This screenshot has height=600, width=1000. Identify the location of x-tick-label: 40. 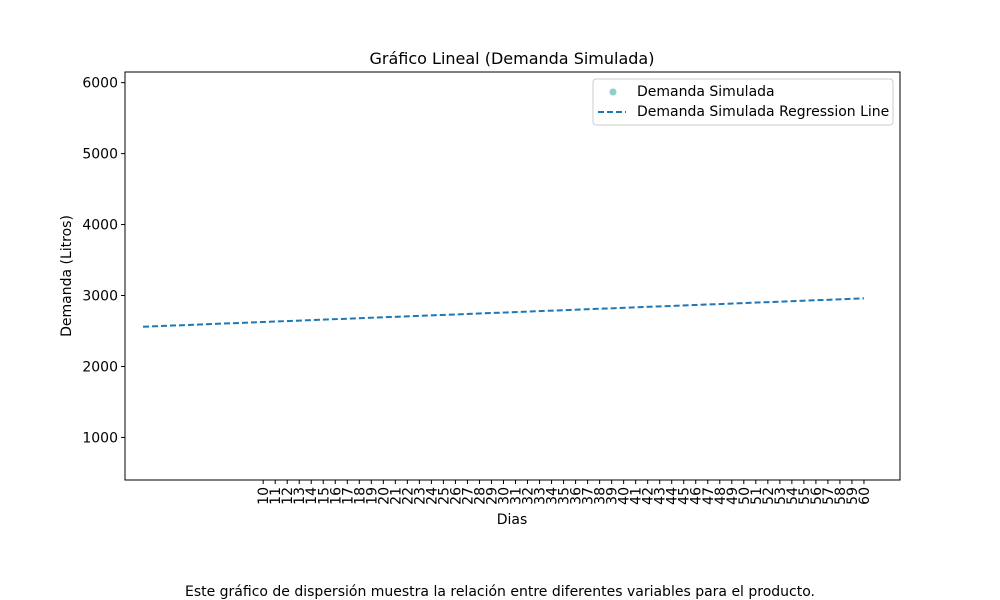
(625, 496).